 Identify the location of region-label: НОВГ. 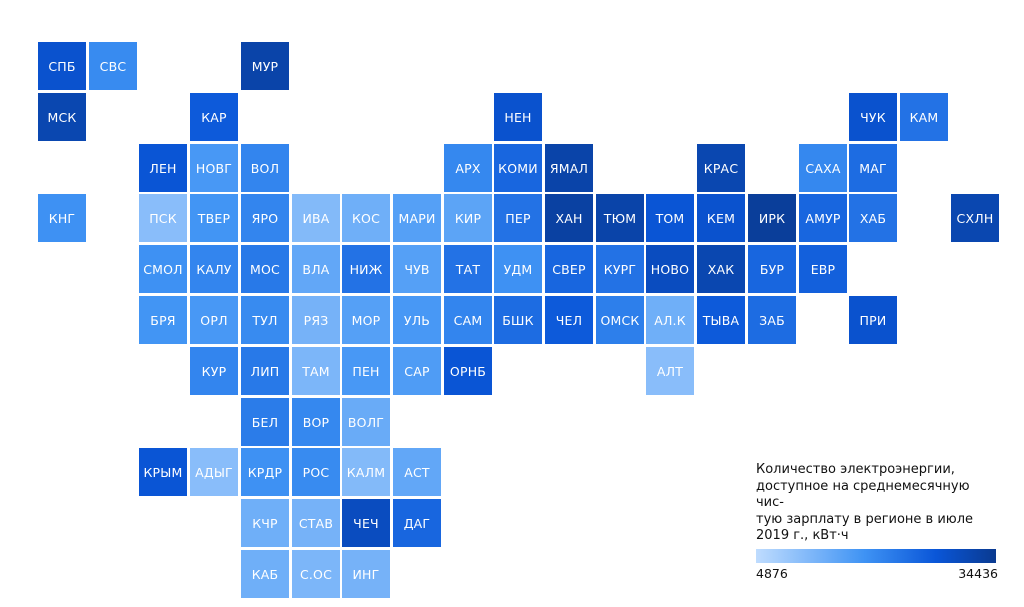
(214, 168).